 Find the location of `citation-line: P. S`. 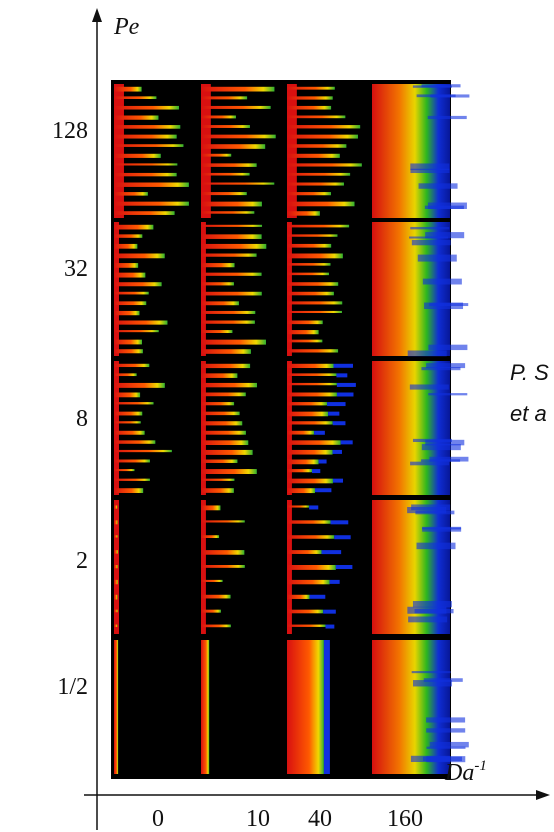

citation-line: P. S is located at coordinates (529, 372).